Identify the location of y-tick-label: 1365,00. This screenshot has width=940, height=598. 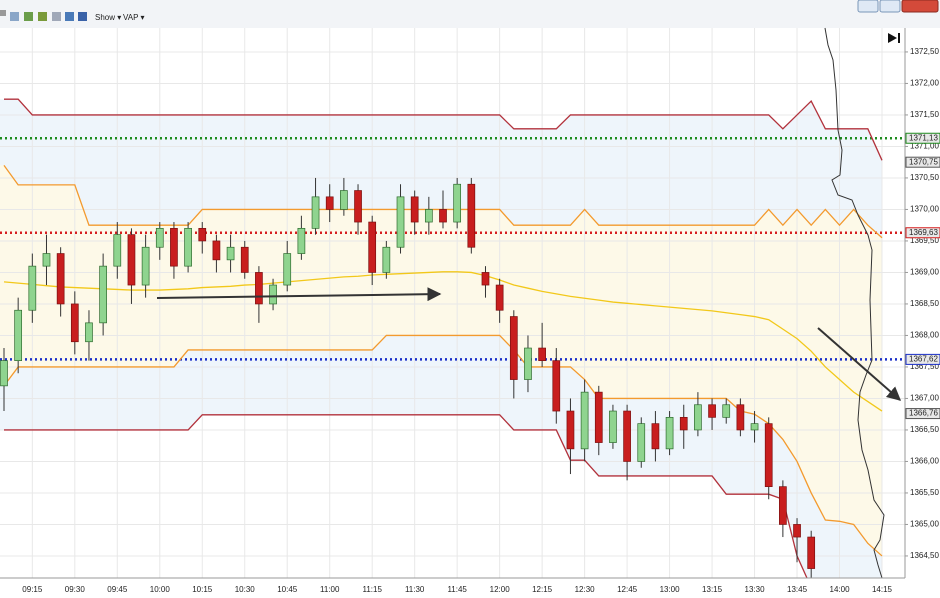
(924, 524).